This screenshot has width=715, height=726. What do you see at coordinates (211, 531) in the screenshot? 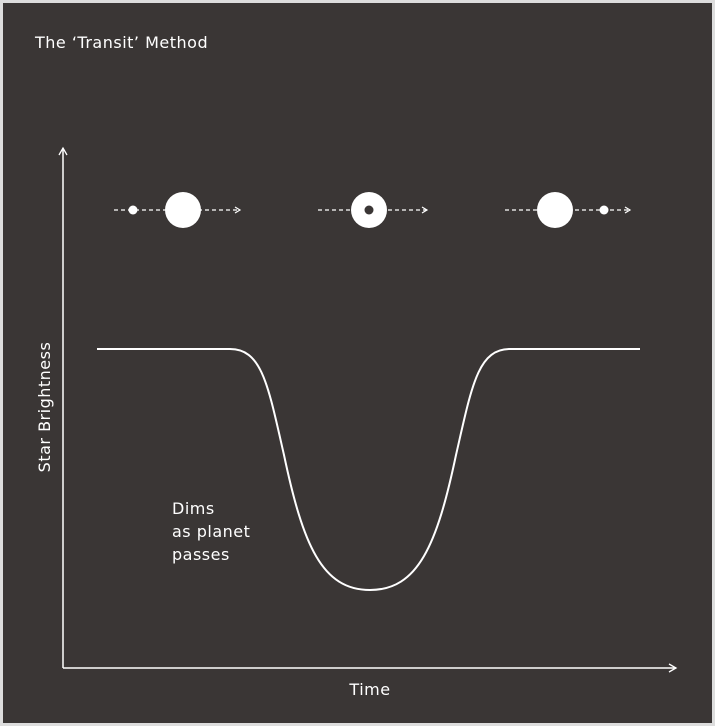
I see `annotation-line: as planet` at bounding box center [211, 531].